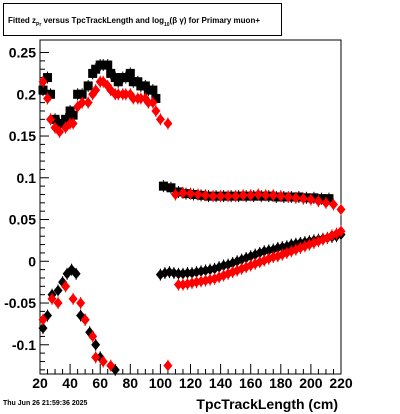  Describe the element at coordinates (27, 178) in the screenshot. I see `y-tick-label: 0.1` at that location.